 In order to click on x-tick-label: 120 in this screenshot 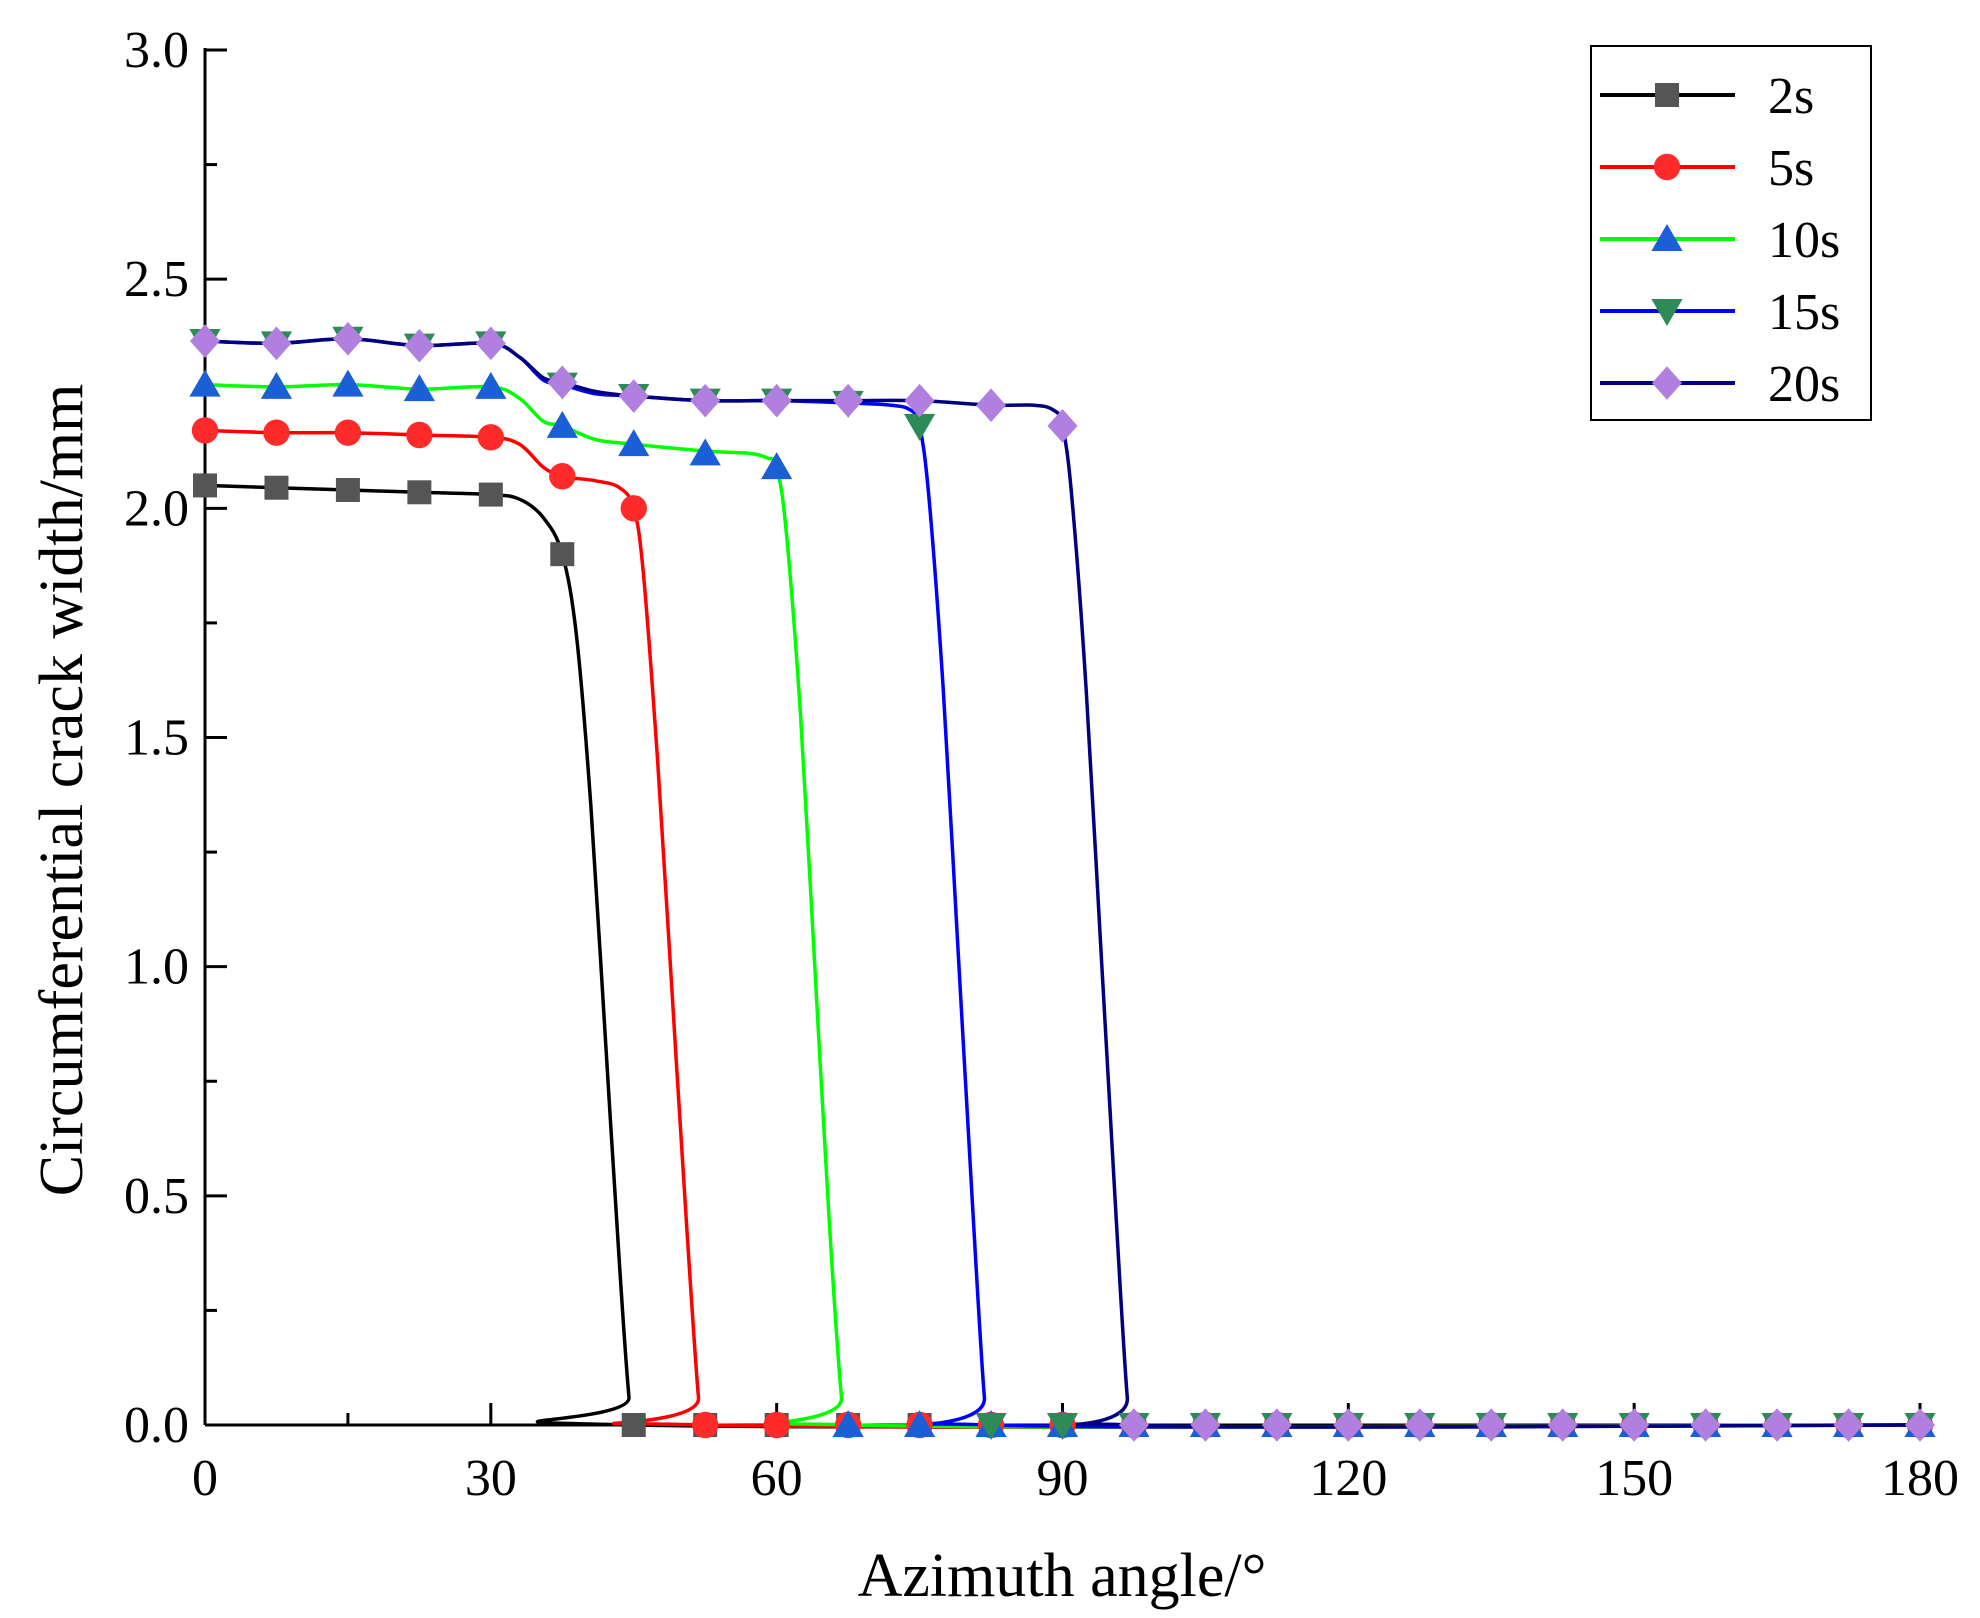, I will do `click(1348, 1478)`.